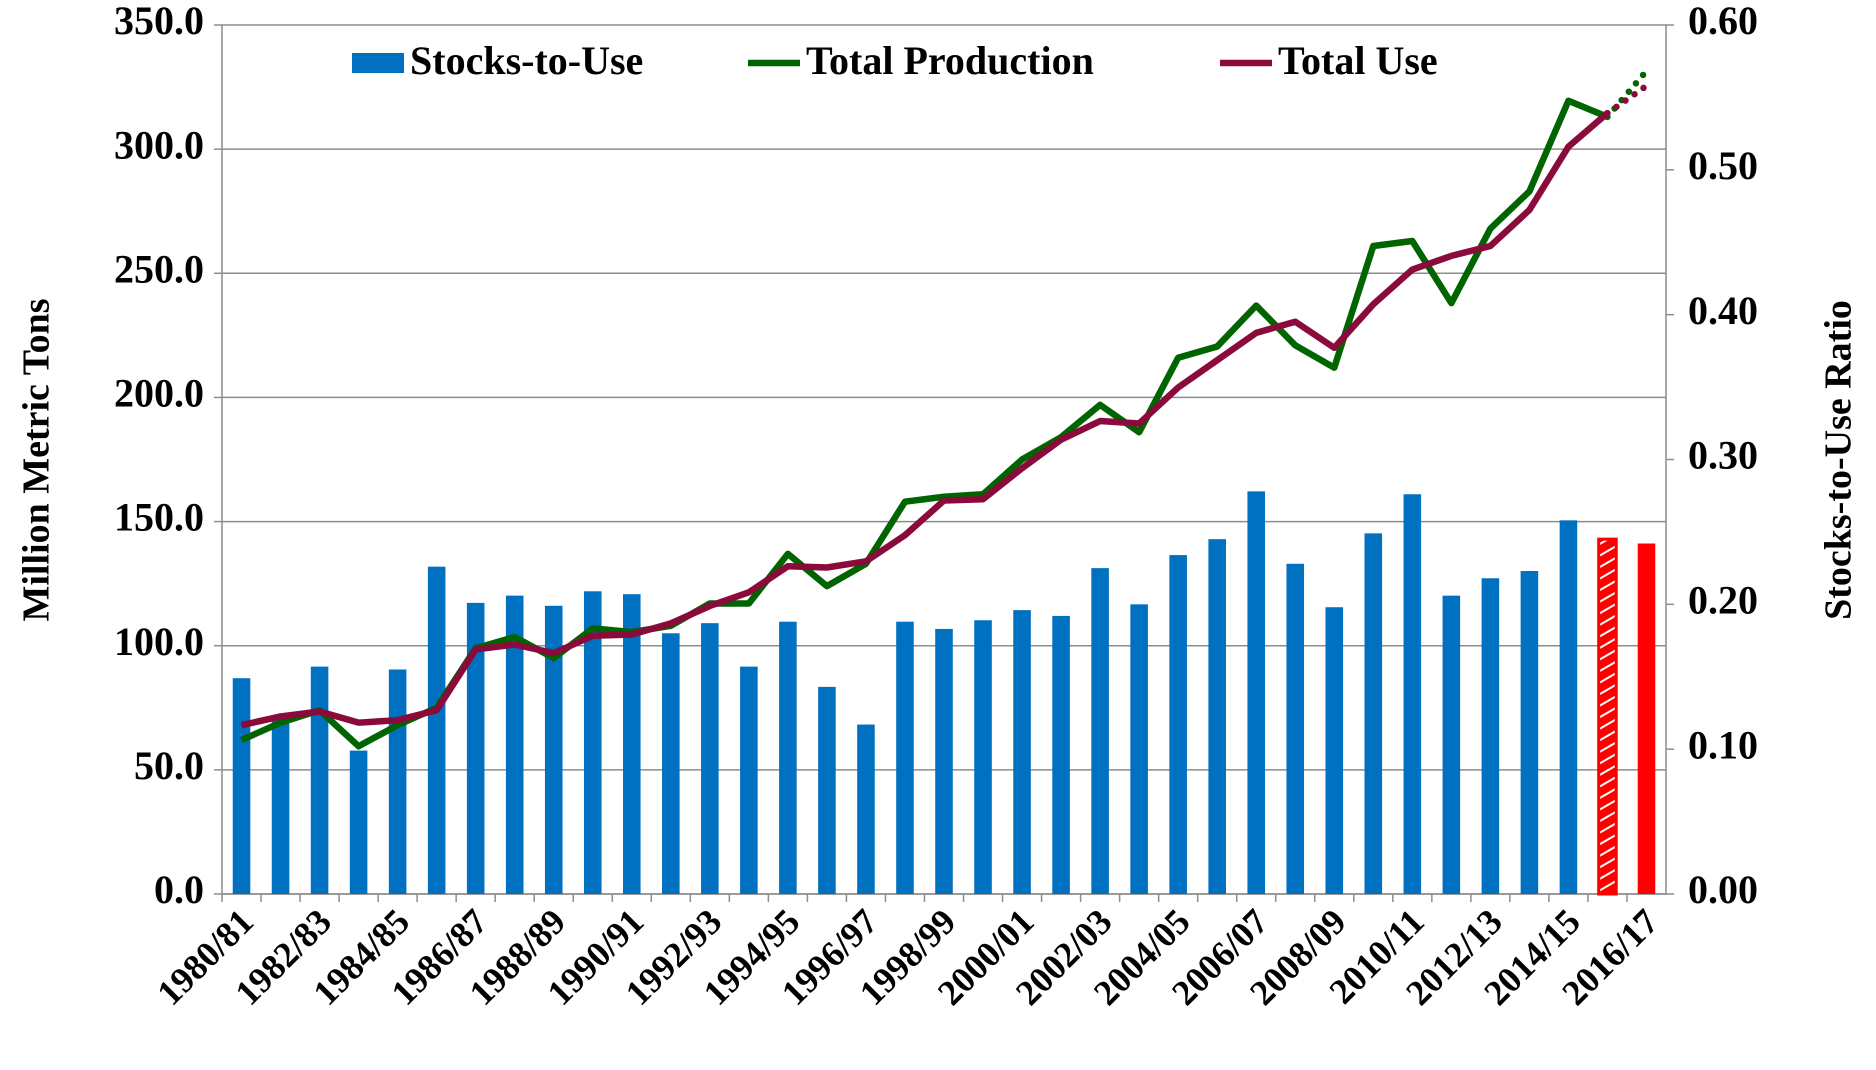  What do you see at coordinates (159, 641) in the screenshot?
I see `y-tick-label: 100.0` at bounding box center [159, 641].